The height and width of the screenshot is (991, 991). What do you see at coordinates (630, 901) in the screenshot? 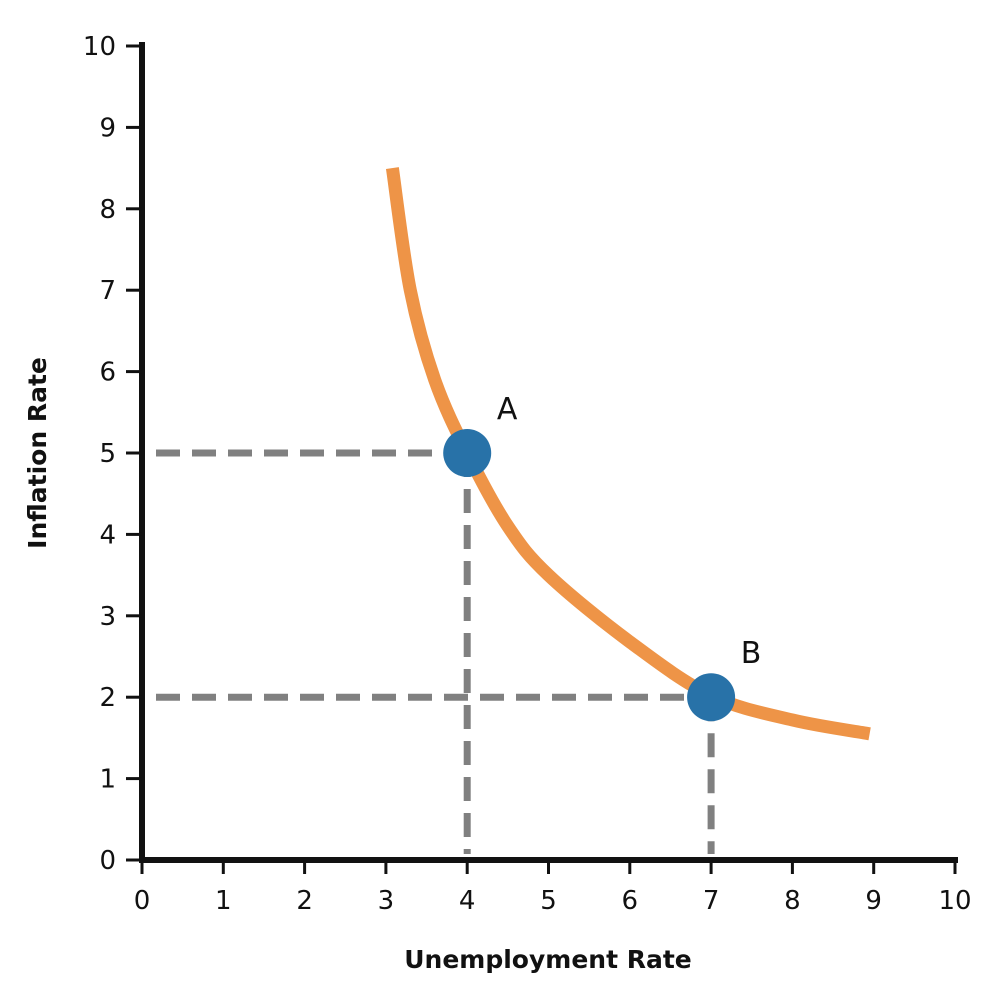
I see `x-tick-label: 6` at bounding box center [630, 901].